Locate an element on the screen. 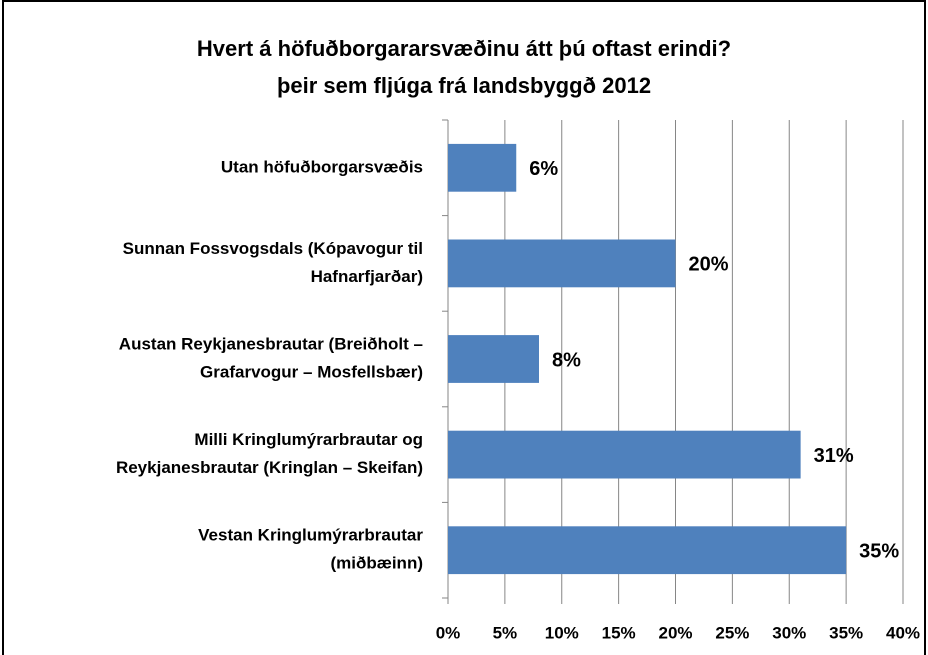 Image resolution: width=928 pixels, height=655 pixels. value-label: 6% is located at coordinates (543, 169).